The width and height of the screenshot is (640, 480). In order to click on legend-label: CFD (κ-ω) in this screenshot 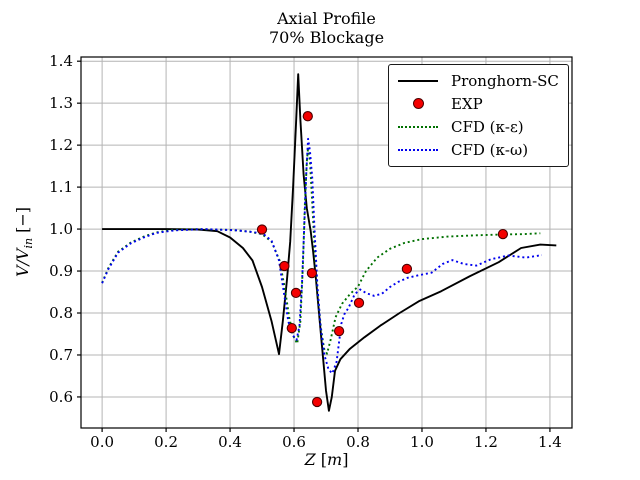, I will do `click(490, 150)`.